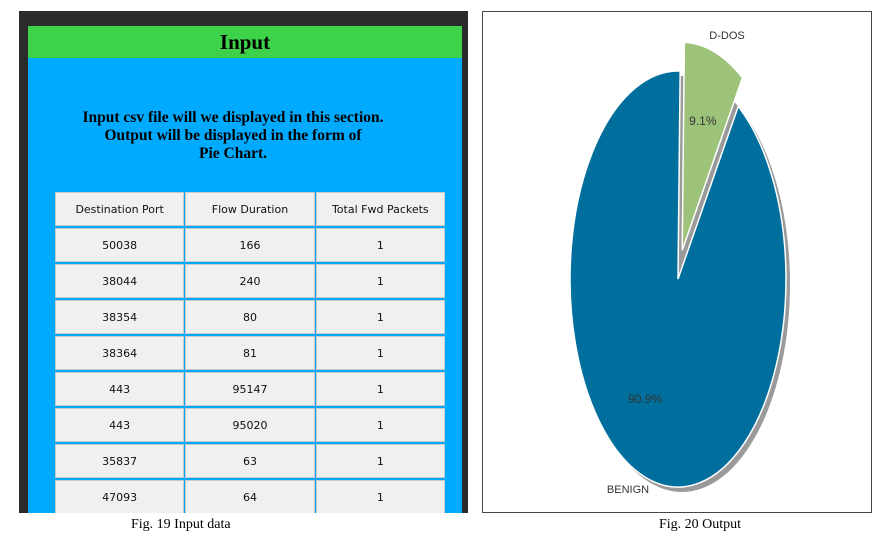  I want to click on table-cell: 81, so click(250, 353).